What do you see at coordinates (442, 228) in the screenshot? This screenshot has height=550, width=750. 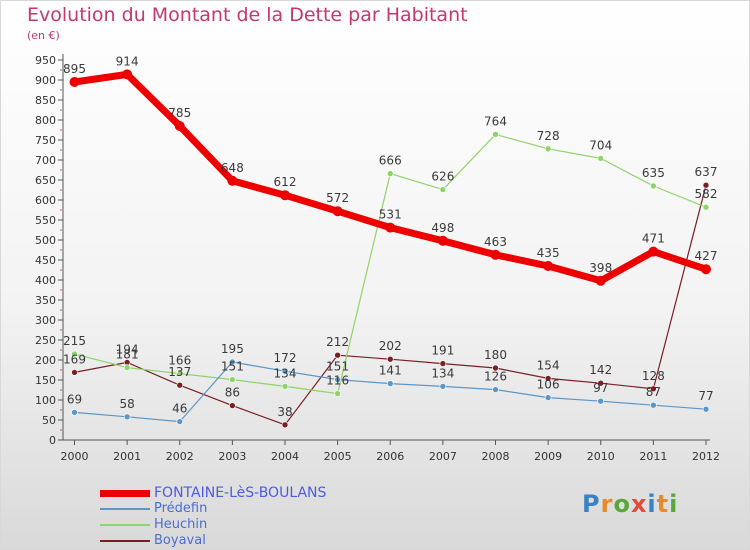 I see `data-label-0: 498` at bounding box center [442, 228].